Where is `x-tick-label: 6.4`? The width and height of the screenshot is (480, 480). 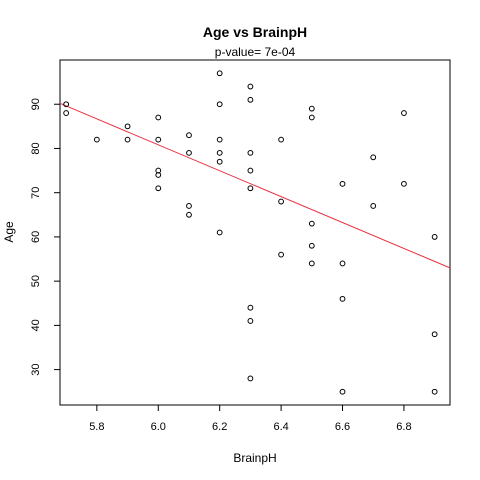
x-tick-label: 6.4 is located at coordinates (280, 427).